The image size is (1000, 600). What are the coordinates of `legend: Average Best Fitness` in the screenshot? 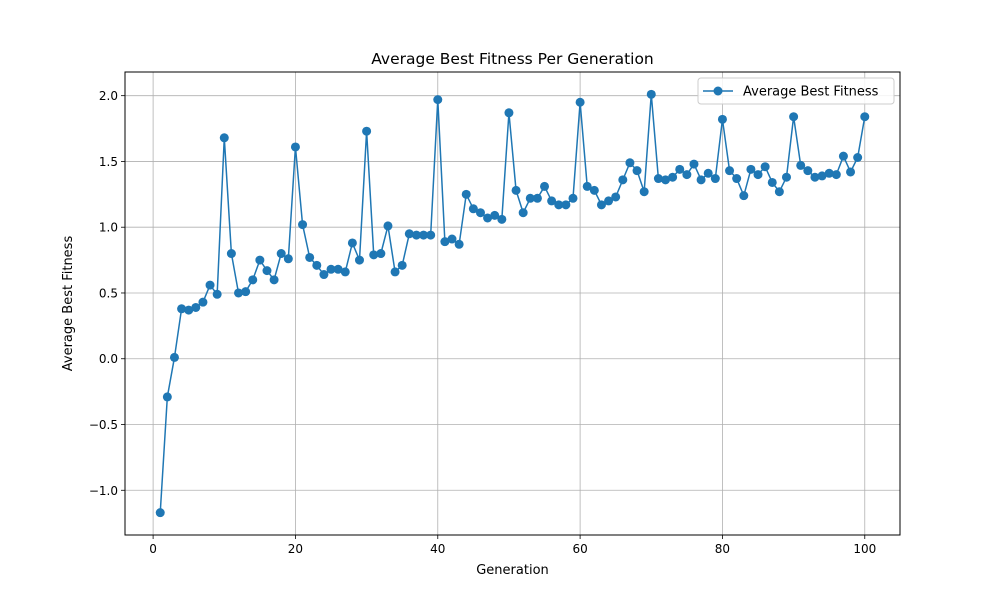 It's located at (796, 91).